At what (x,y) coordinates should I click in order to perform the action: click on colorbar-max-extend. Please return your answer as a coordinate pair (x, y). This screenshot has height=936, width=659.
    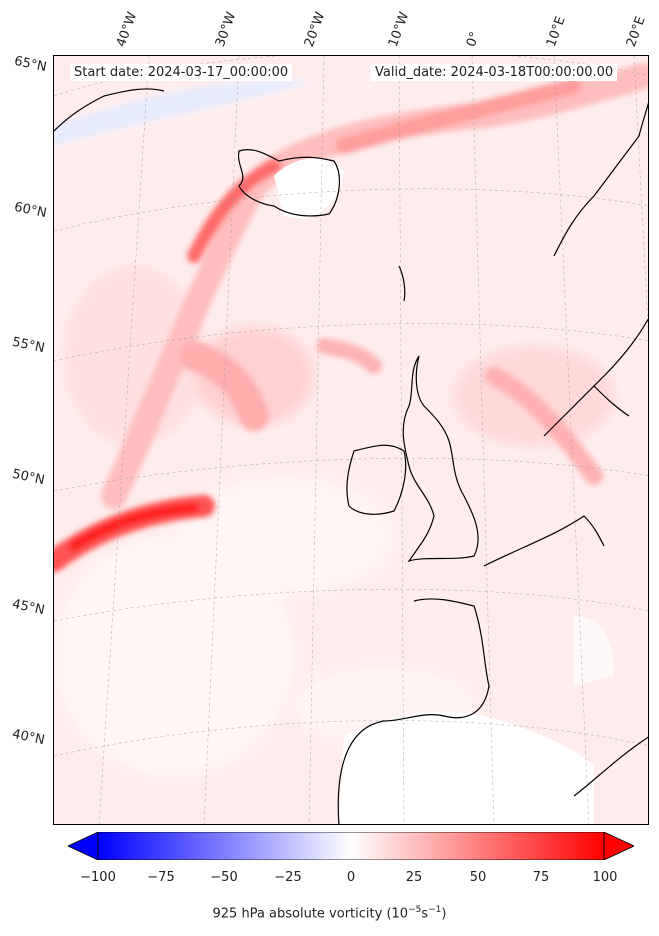
    Looking at the image, I should click on (618, 846).